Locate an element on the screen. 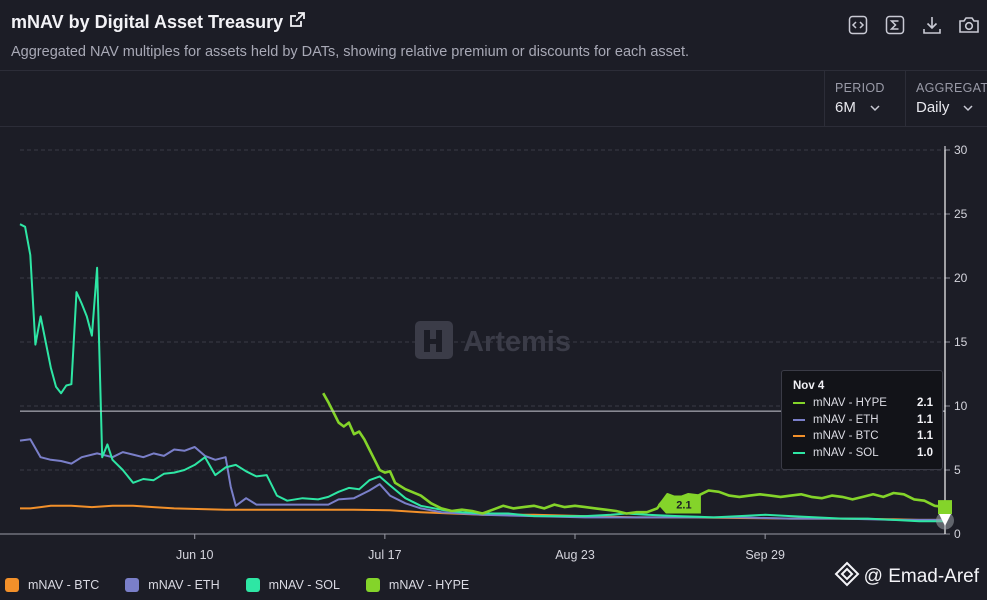  chart-controls: PERIOD 6M AGGREGATE Daily is located at coordinates (493, 98).